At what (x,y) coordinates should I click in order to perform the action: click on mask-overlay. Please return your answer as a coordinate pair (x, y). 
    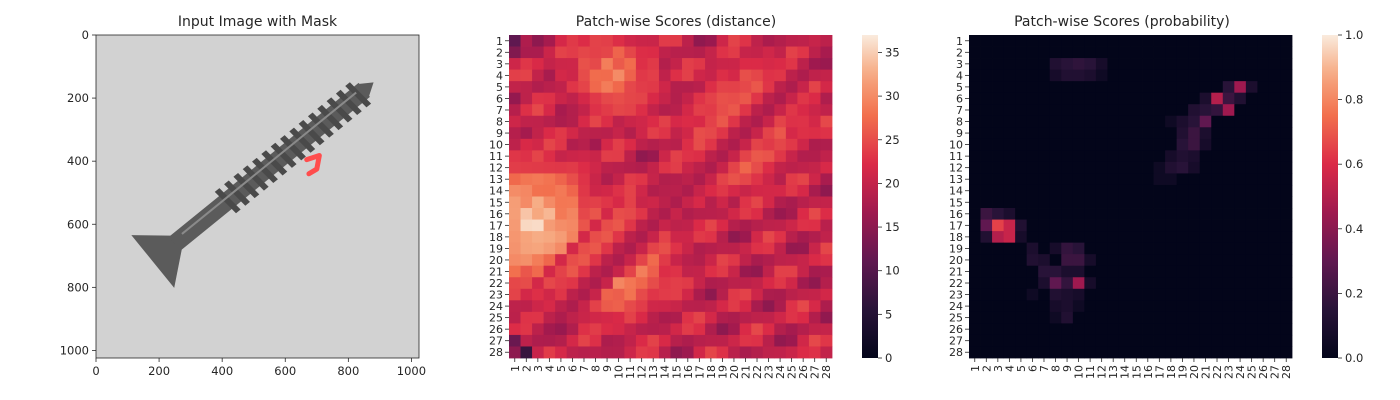
    Looking at the image, I should click on (313, 164).